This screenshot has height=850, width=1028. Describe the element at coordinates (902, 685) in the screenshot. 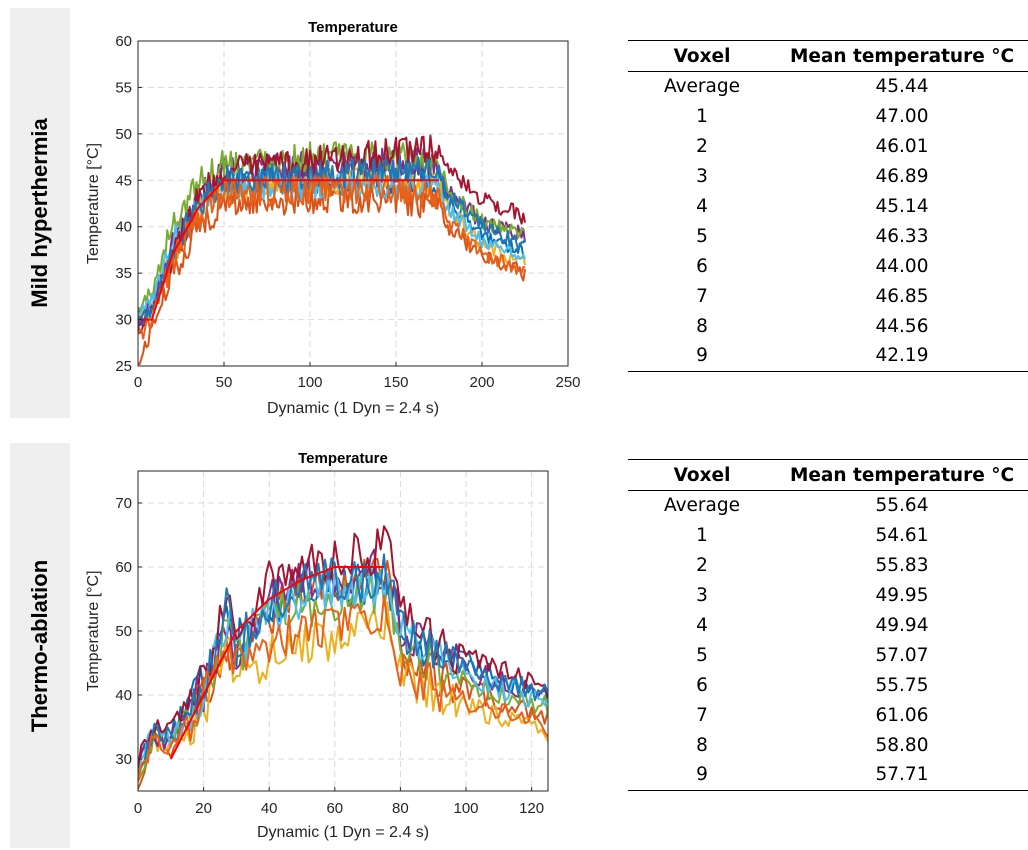

I see `mean-temperature-cell: 55.75` at that location.